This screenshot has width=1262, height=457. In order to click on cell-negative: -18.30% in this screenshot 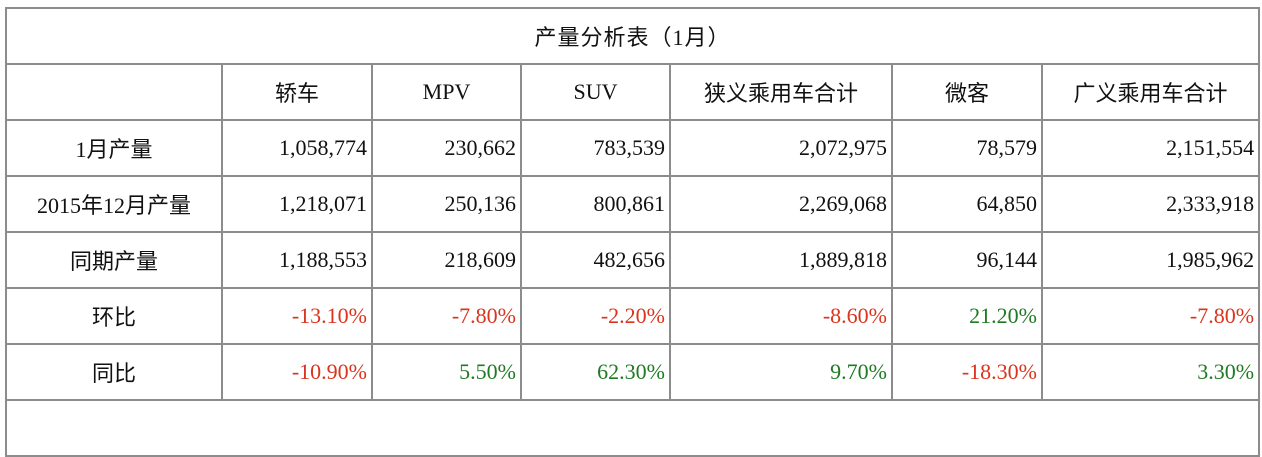, I will do `click(967, 372)`.